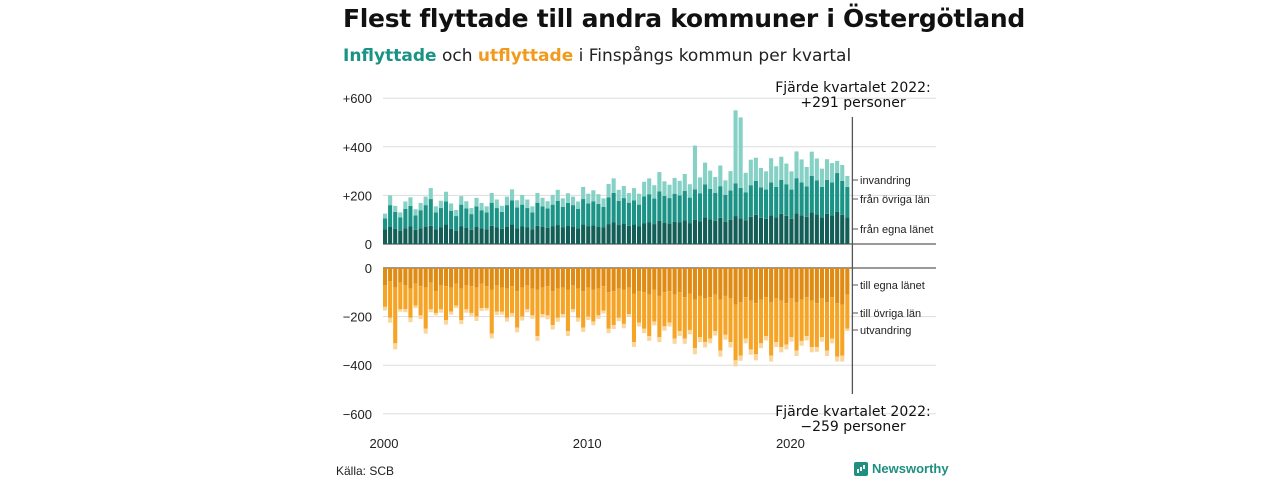 The image size is (1280, 480). I want to click on annotation-top-line1: Fjärde kvartalet 2022:, so click(853, 88).